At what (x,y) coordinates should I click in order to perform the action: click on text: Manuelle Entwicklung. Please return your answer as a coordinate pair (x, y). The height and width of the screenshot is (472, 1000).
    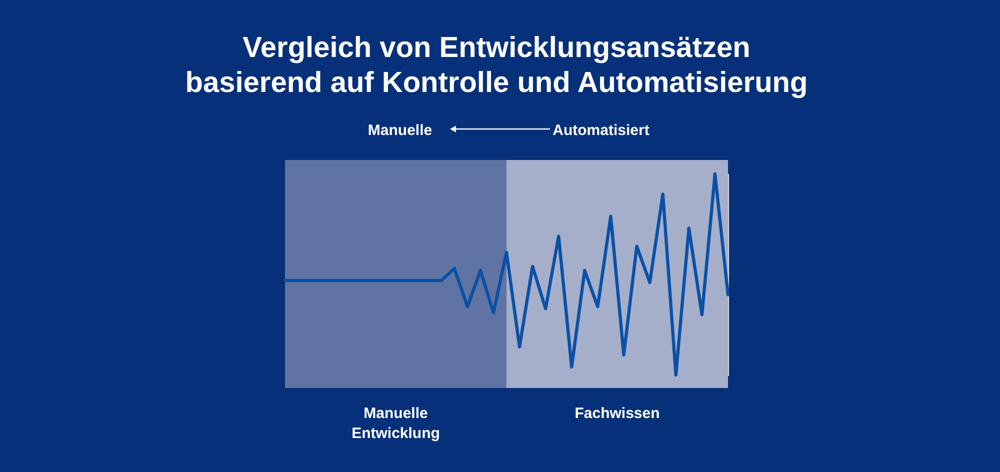
    Looking at the image, I should click on (396, 423).